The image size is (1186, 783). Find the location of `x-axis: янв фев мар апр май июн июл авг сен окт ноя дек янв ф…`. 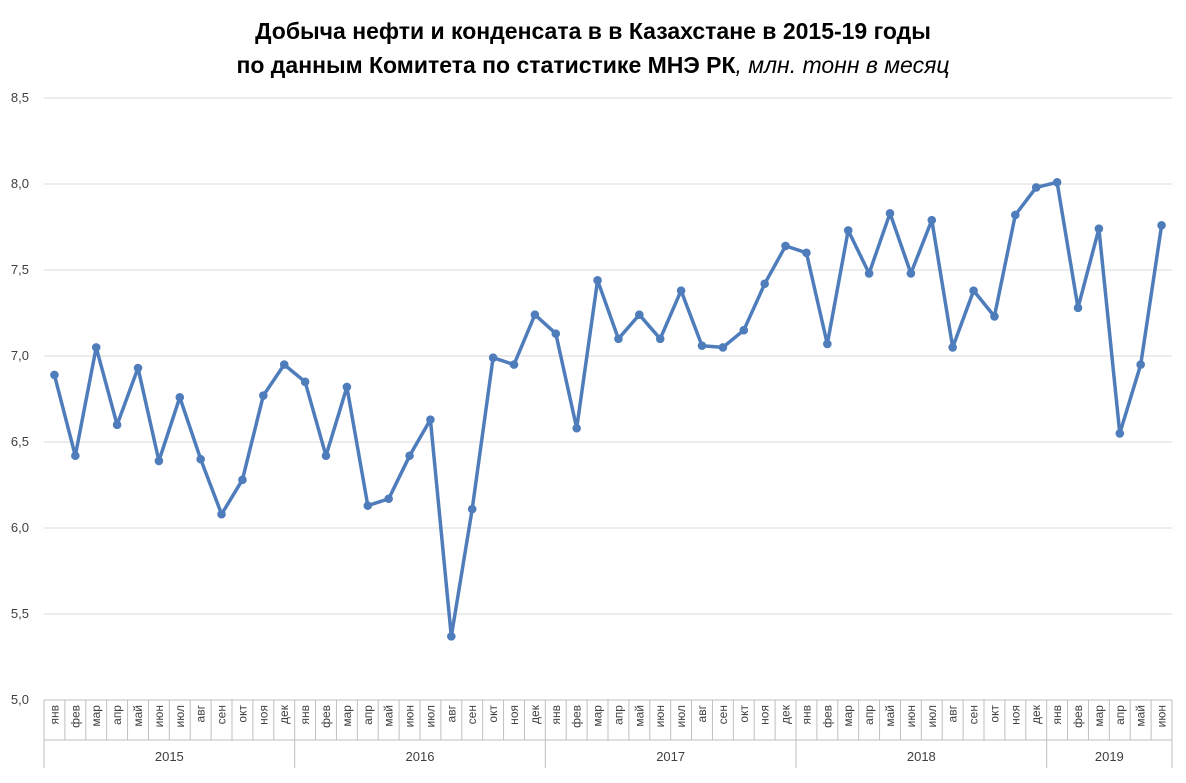

x-axis: янв фев мар апр май июн июл авг сен окт ноя дек янв ф… is located at coordinates (608, 733).